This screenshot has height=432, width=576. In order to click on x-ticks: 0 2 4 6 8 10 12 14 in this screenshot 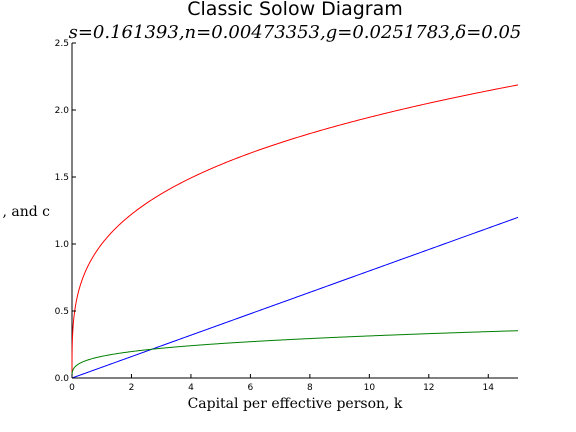, I will do `click(281, 383)`.